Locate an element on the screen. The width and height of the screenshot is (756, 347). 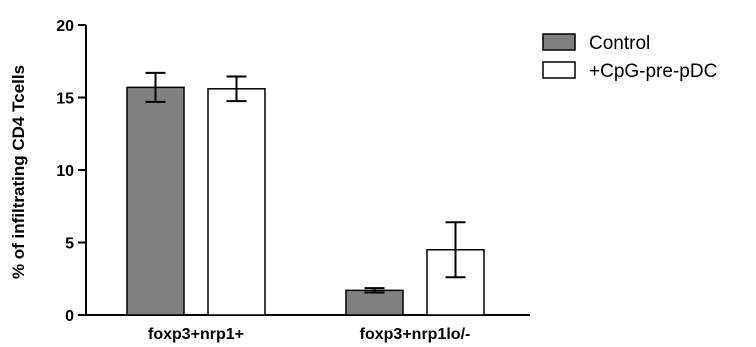
legend: Control +CpG-pre-pDC is located at coordinates (629, 57).